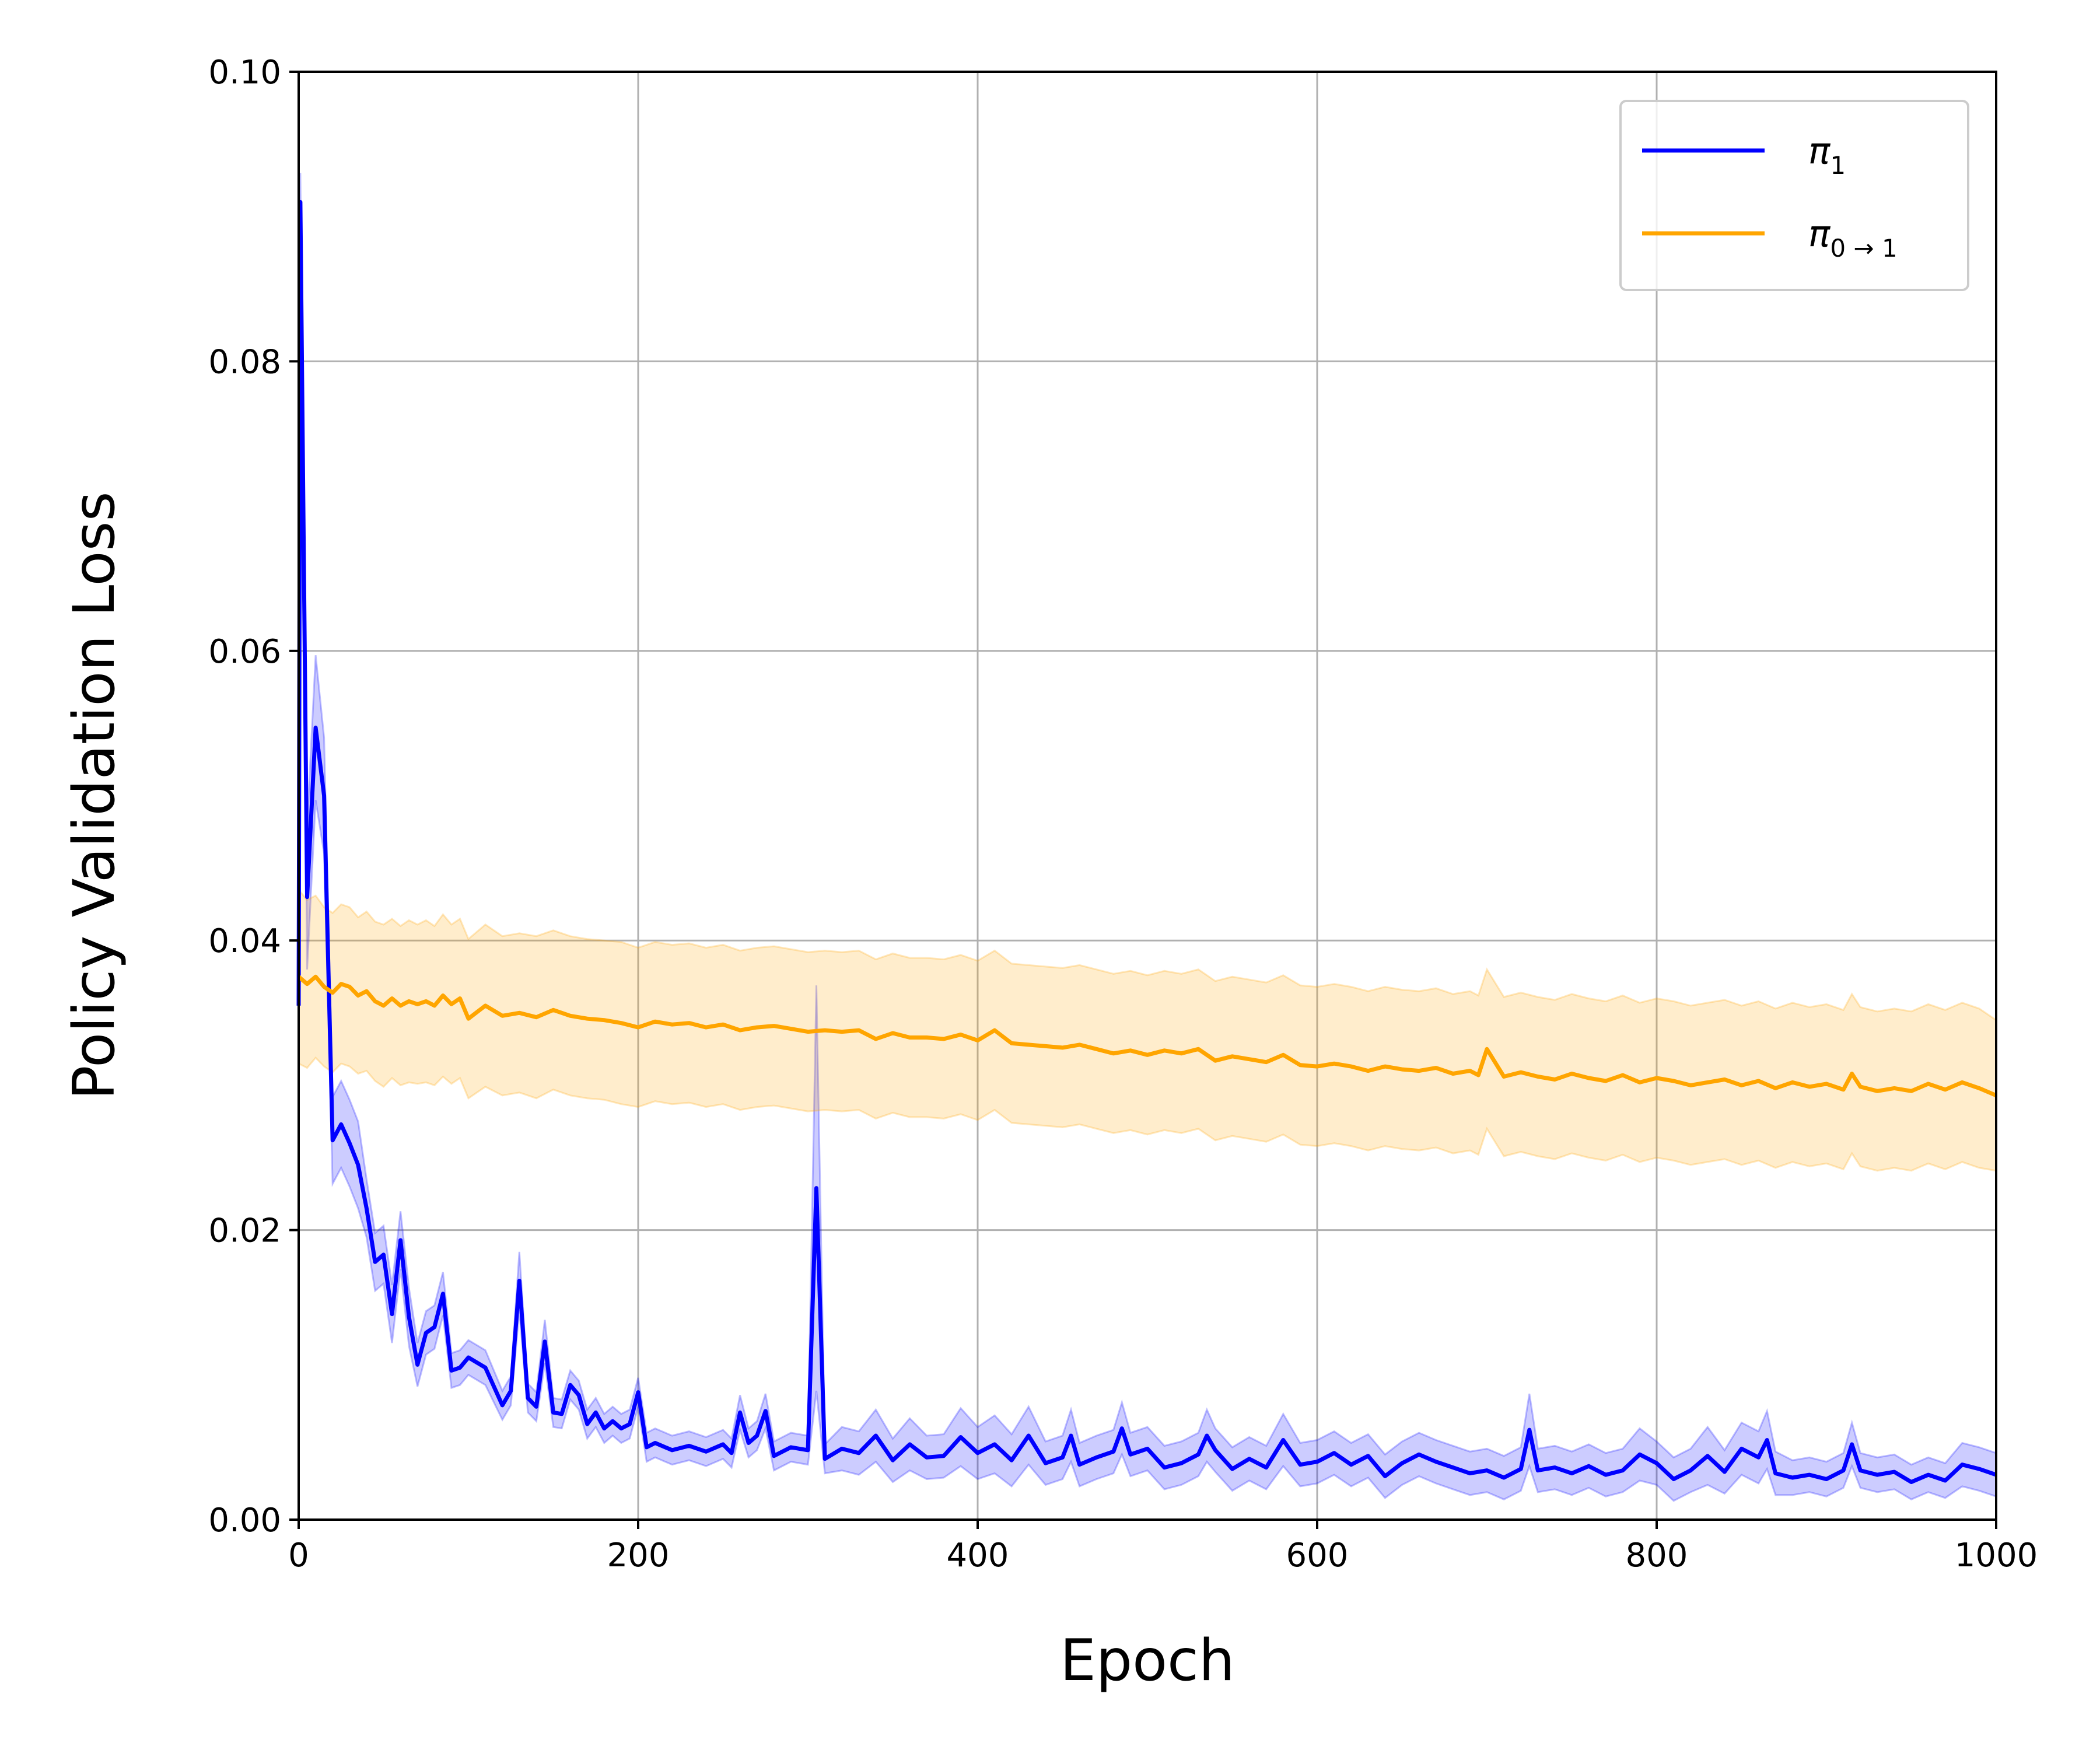  Describe the element at coordinates (638, 1555) in the screenshot. I see `x-tick-label: 200` at that location.